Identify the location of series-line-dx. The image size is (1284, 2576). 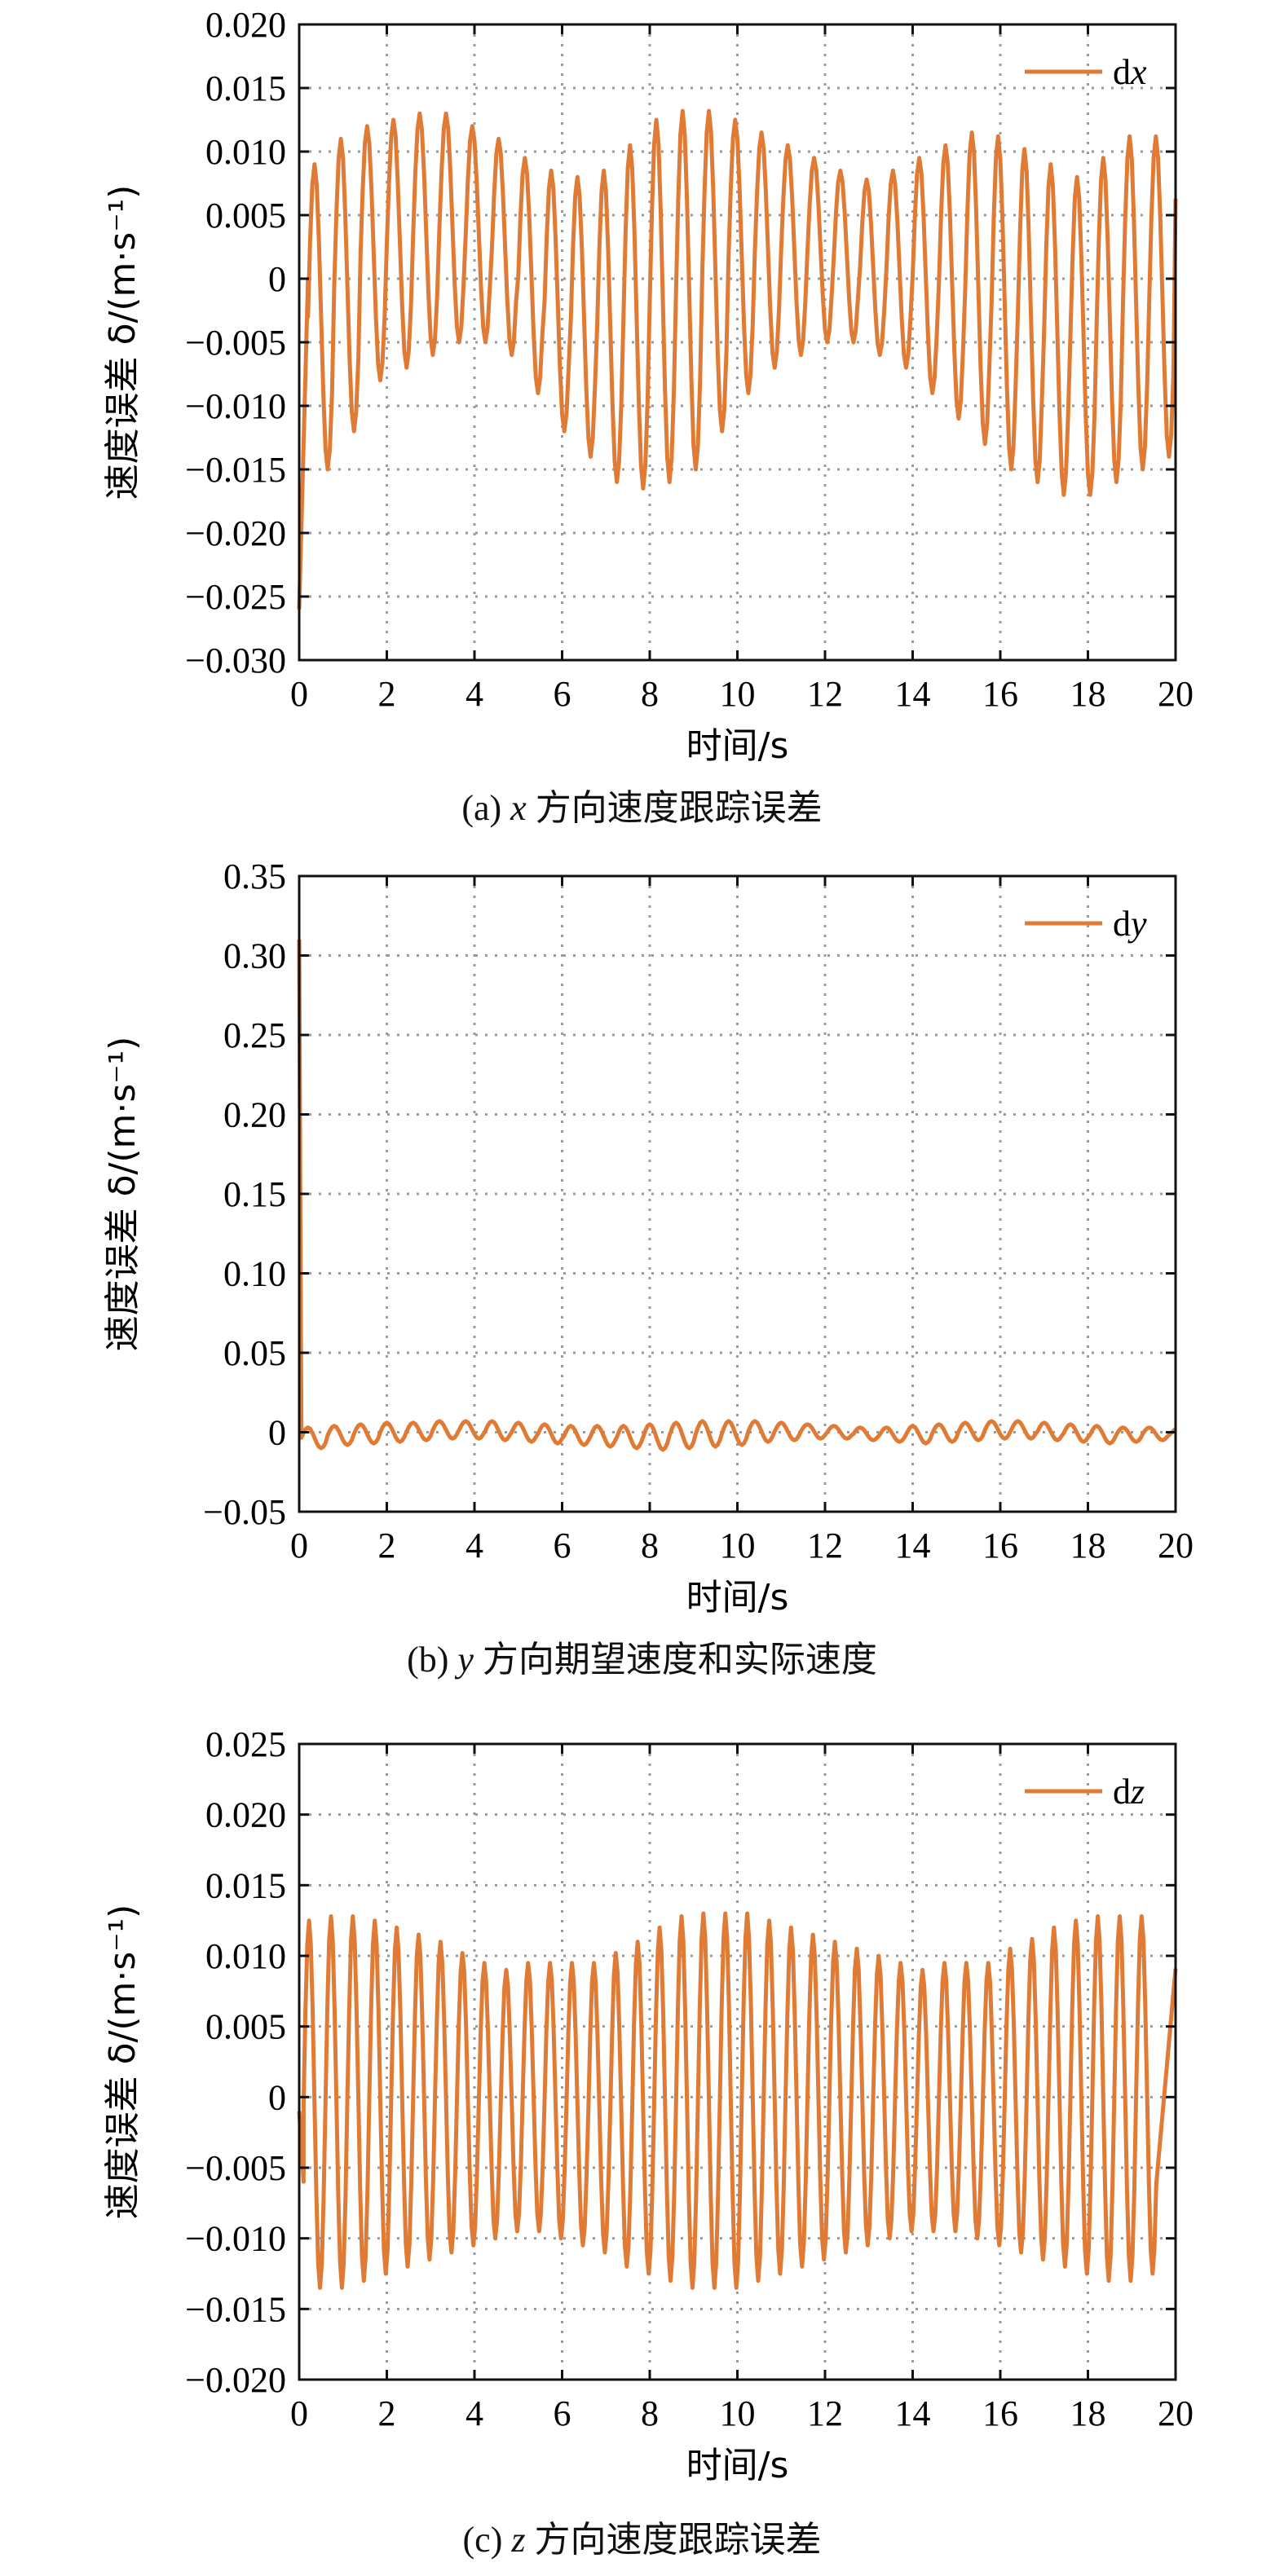
(737, 359).